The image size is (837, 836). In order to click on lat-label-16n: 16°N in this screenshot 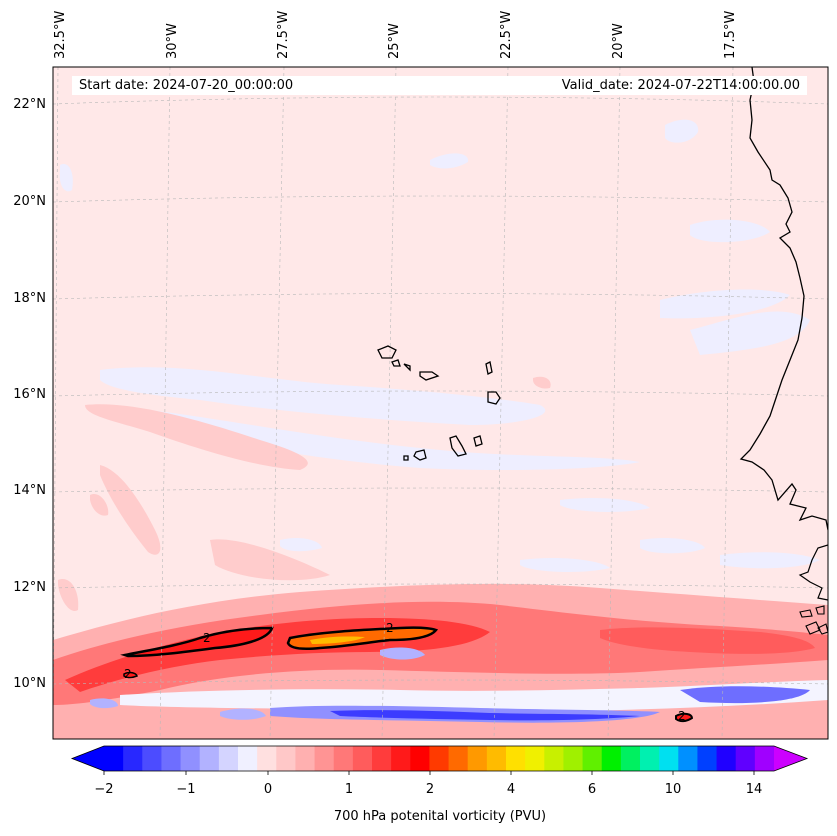, I will do `click(29, 394)`.